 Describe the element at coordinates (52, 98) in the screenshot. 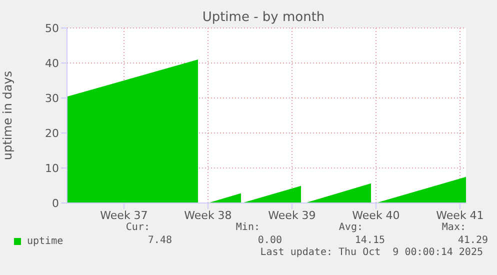

I see `y-tick-label: 30` at that location.